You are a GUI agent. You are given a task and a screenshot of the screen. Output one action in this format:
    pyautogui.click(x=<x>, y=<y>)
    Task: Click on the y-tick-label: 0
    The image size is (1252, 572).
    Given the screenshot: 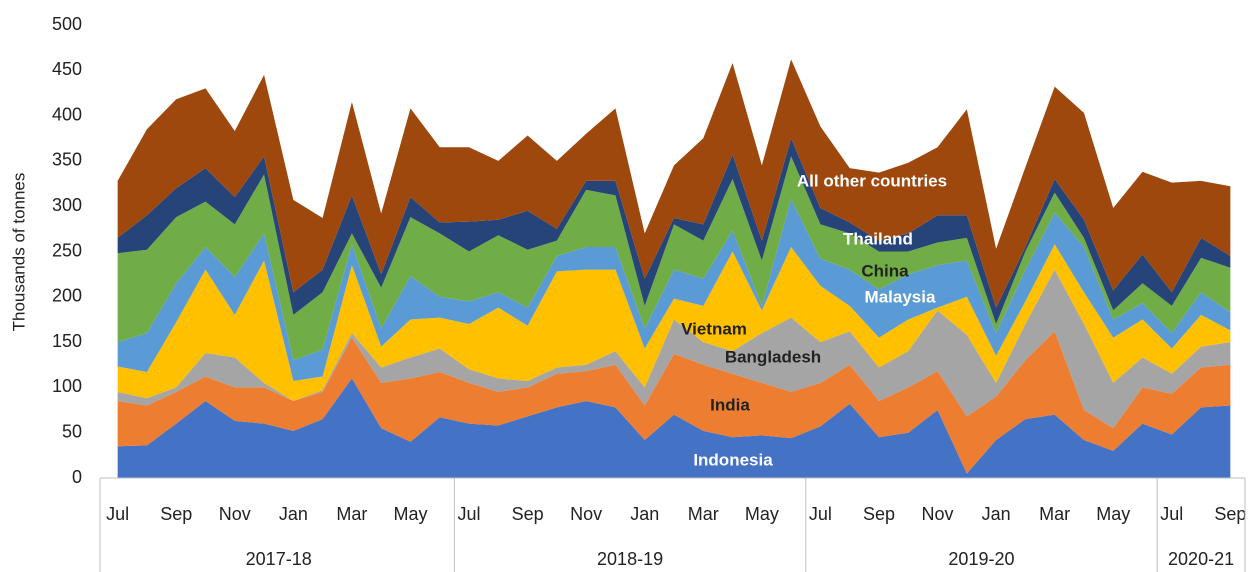 What is the action you would take?
    pyautogui.click(x=77, y=477)
    